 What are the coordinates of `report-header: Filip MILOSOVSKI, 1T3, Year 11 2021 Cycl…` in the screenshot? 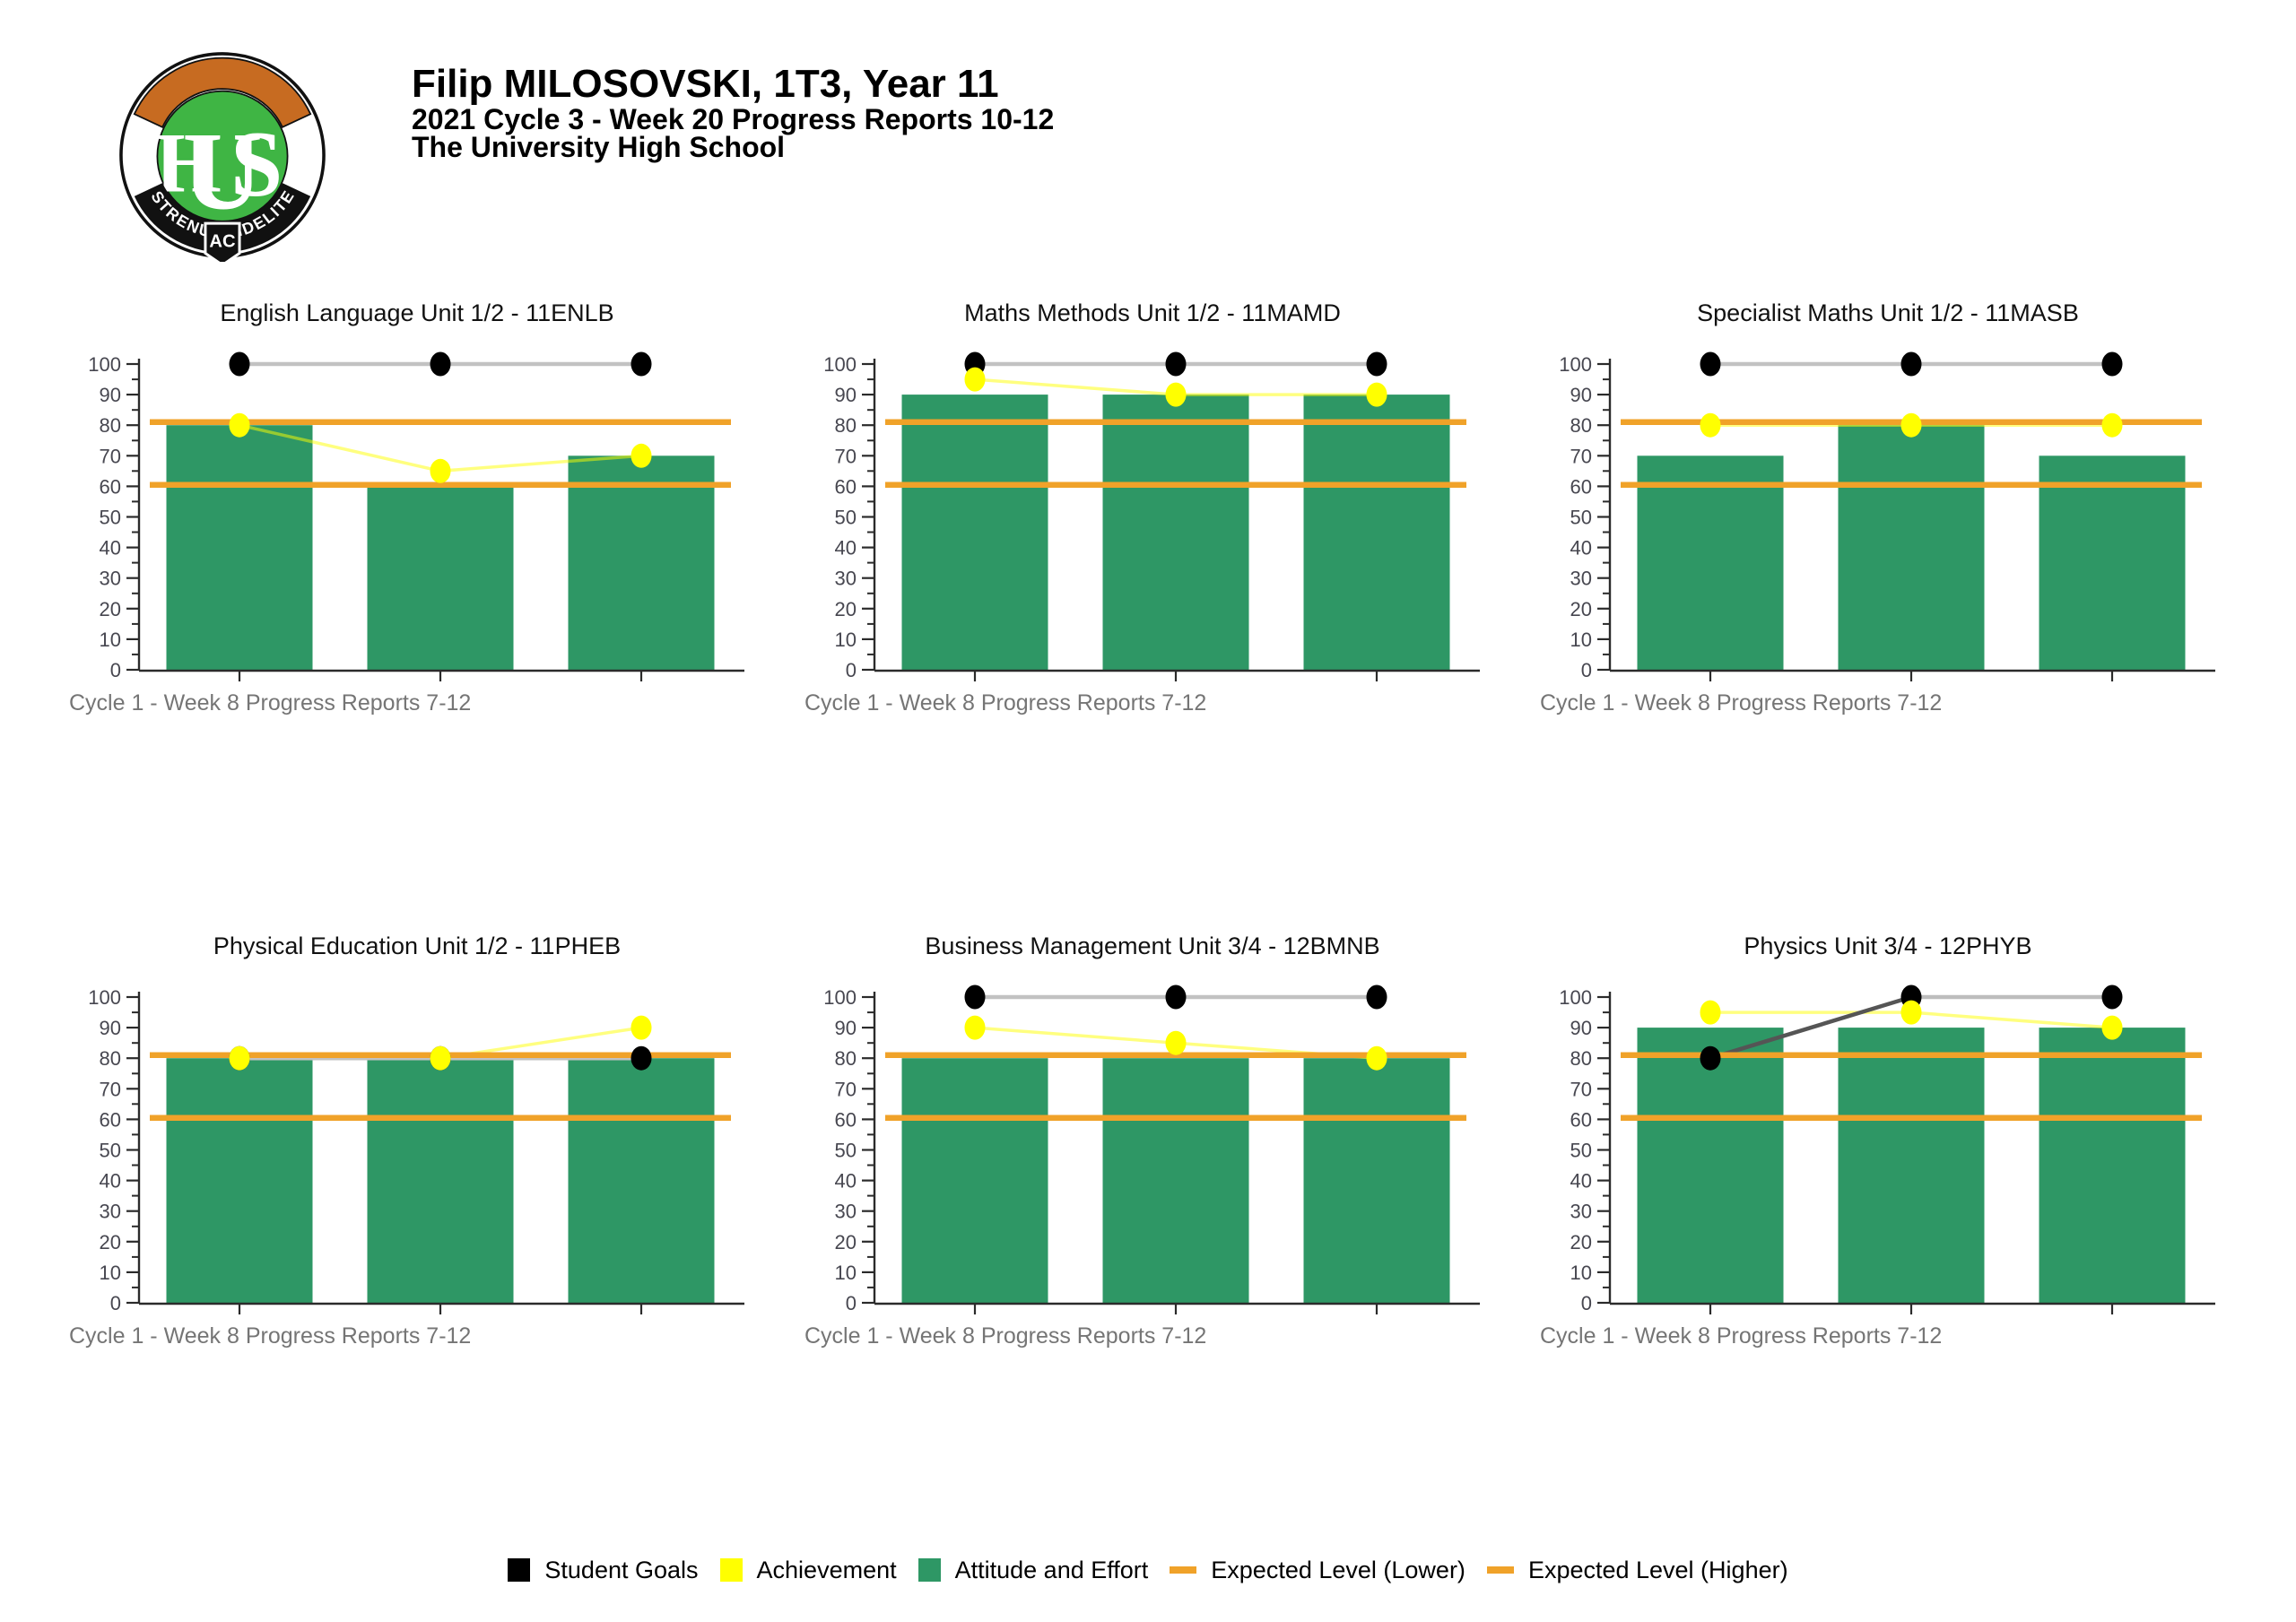 It's located at (733, 112).